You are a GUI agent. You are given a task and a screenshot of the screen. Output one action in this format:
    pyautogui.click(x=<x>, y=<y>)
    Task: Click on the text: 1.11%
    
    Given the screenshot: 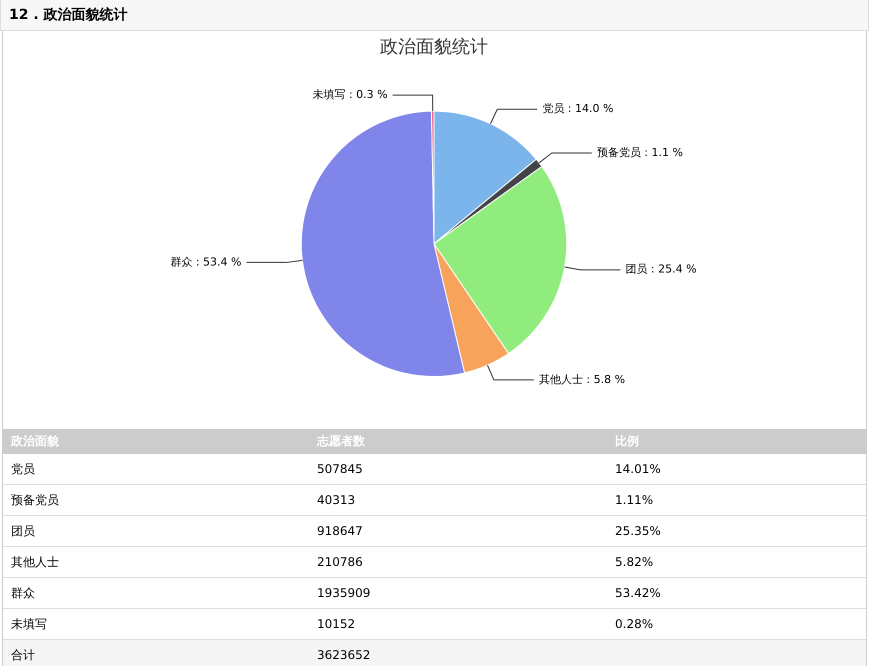 What is the action you would take?
    pyautogui.click(x=736, y=500)
    